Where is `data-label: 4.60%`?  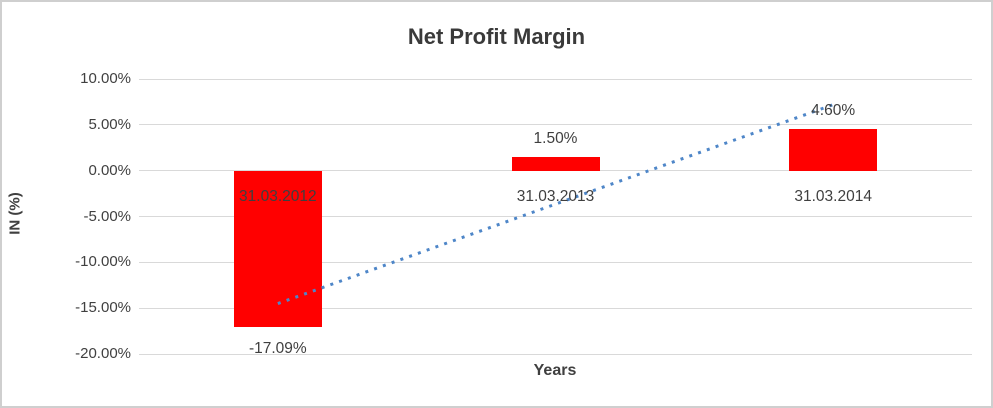 data-label: 4.60% is located at coordinates (833, 110).